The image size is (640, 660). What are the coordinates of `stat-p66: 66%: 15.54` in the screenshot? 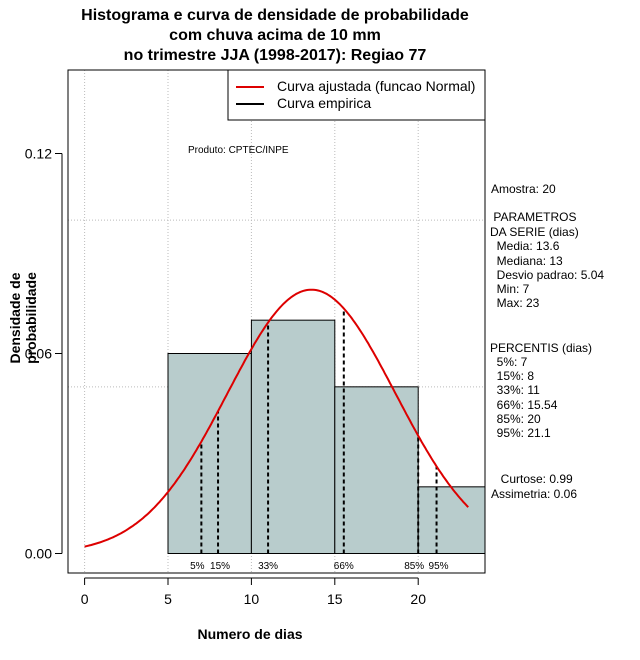 It's located at (524, 405).